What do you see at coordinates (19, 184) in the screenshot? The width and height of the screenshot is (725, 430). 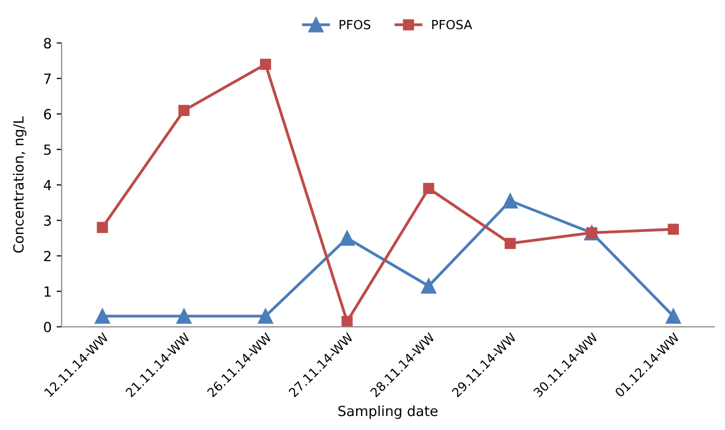 I see `y-axis-title: Concentration, ng/L` at bounding box center [19, 184].